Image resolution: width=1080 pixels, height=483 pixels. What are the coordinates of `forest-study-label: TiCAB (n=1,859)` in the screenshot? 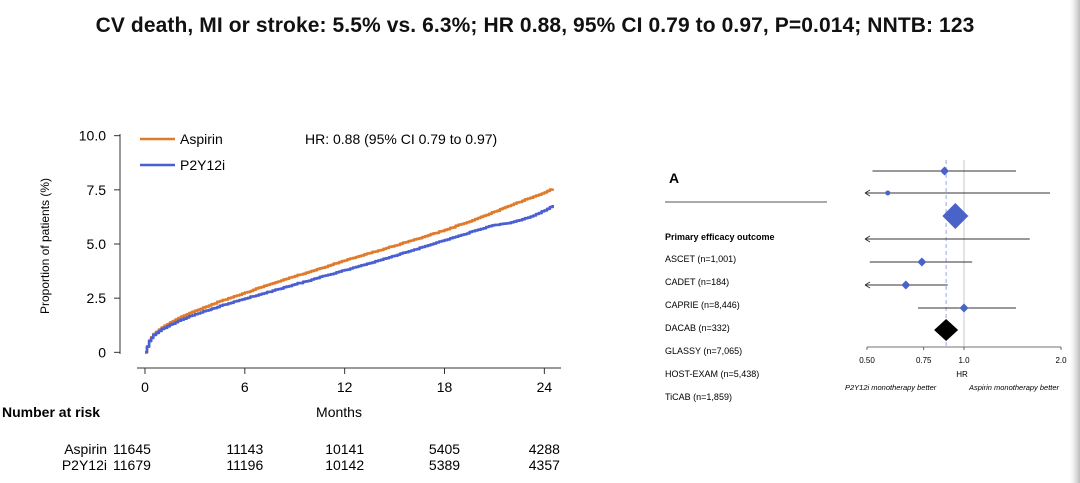 It's located at (698, 397).